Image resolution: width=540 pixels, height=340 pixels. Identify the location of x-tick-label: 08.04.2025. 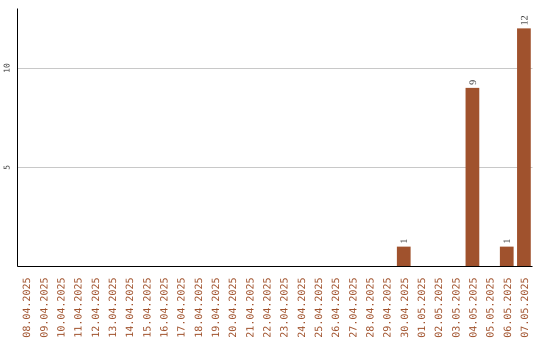
(28, 307).